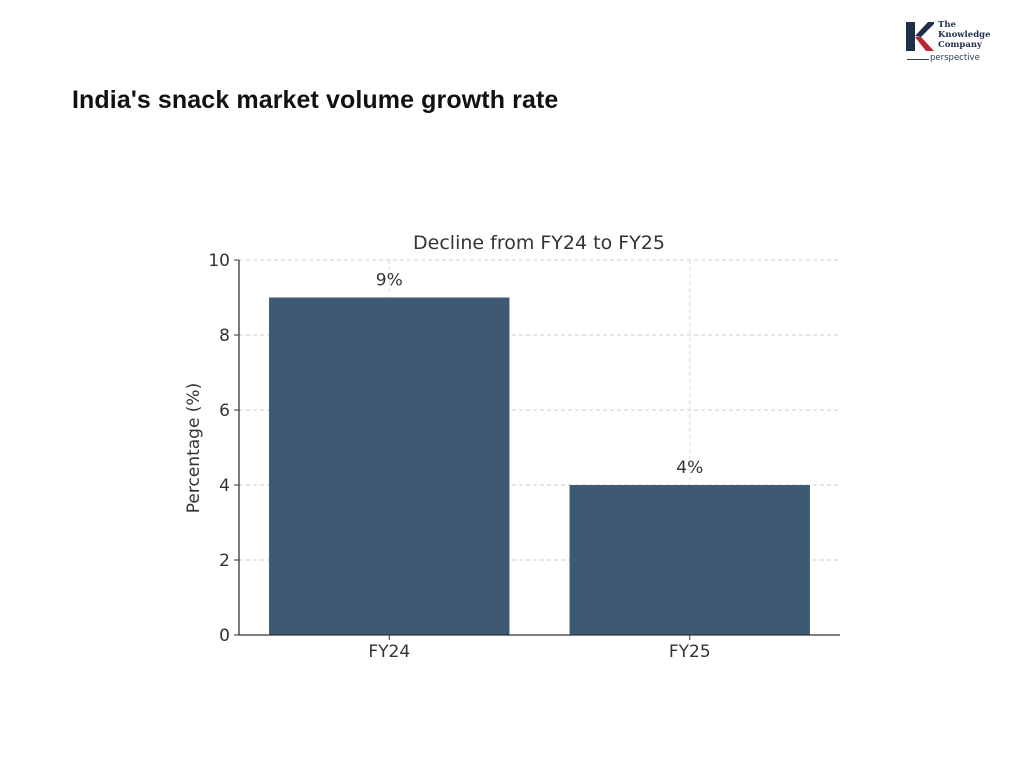 Image resolution: width=1024 pixels, height=768 pixels. What do you see at coordinates (224, 486) in the screenshot?
I see `y-tick-label: 4` at bounding box center [224, 486].